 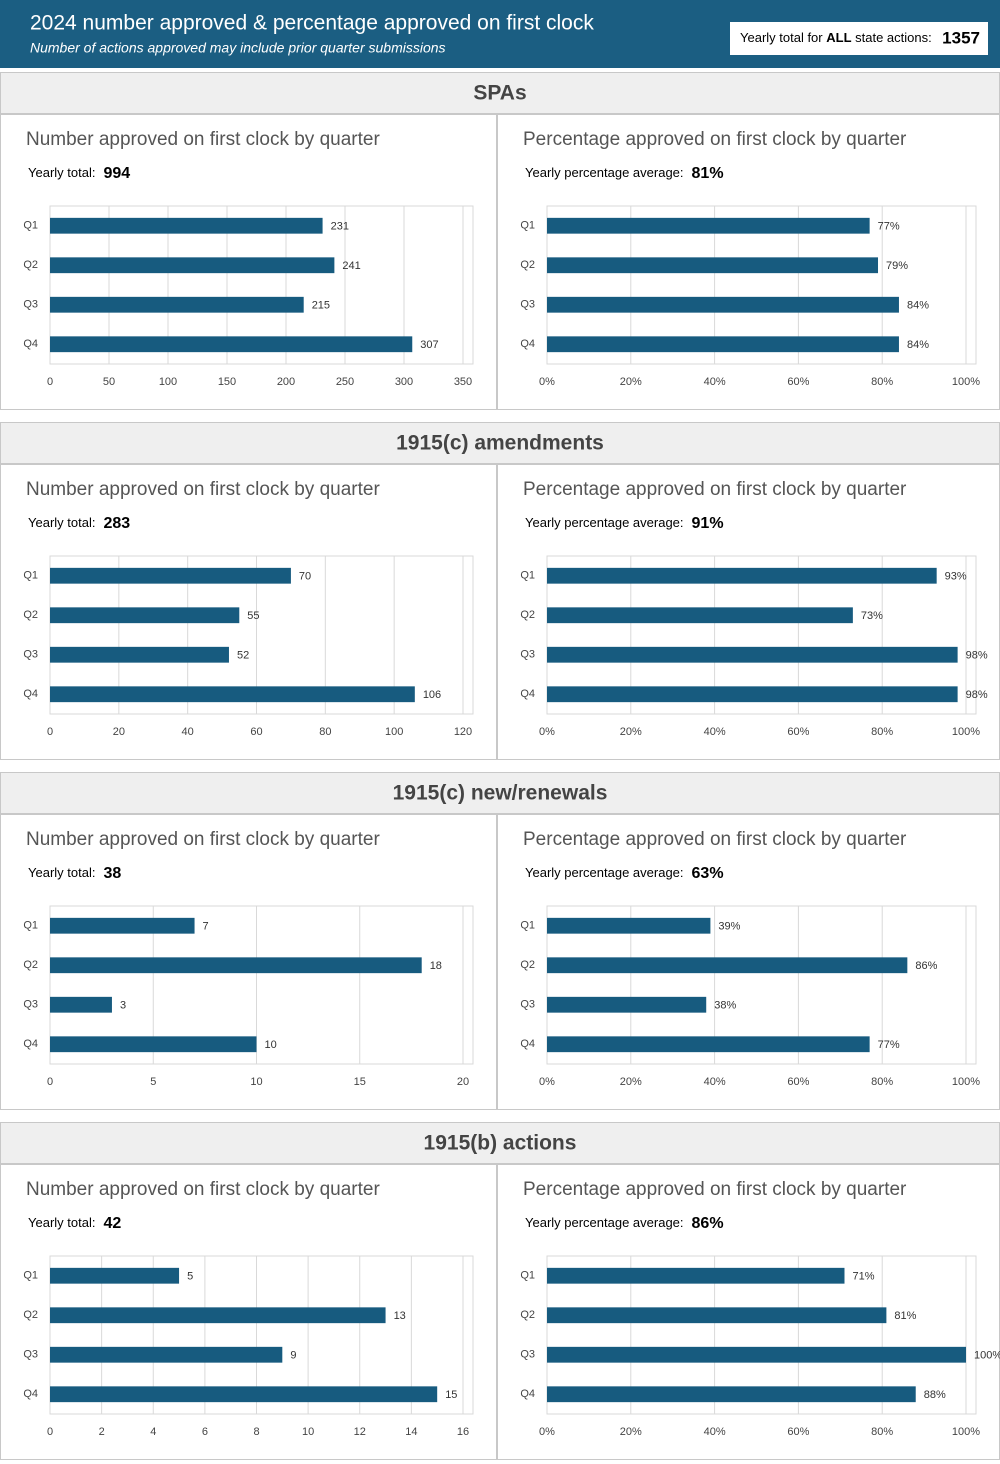 I want to click on x-tick-label: 16, so click(x=463, y=1432).